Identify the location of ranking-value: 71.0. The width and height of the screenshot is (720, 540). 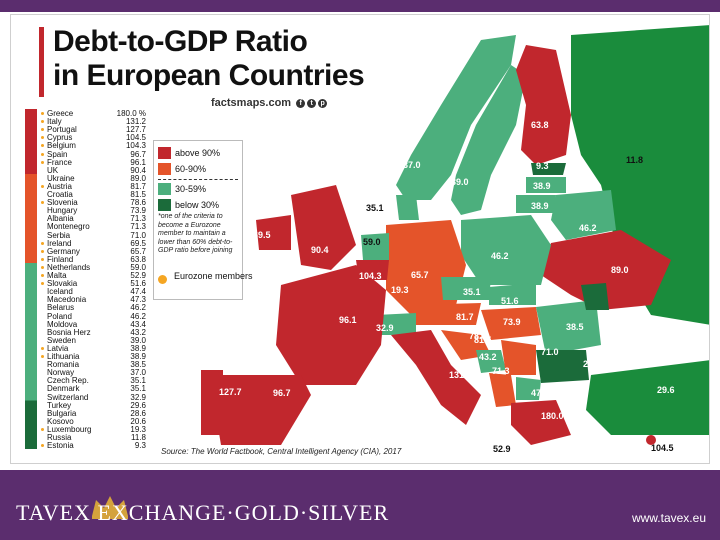
(138, 235).